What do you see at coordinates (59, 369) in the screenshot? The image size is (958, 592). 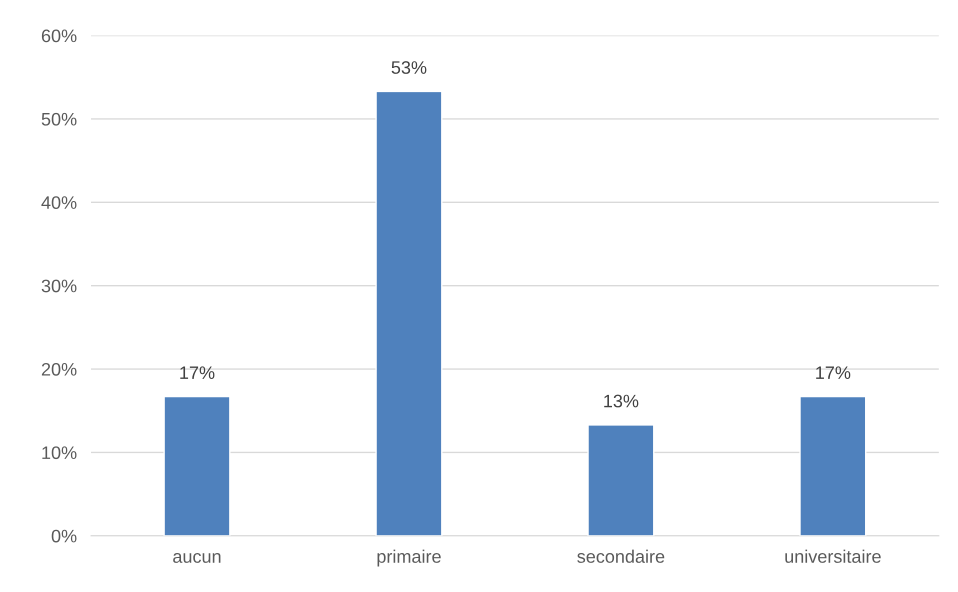 I see `y-tick-label: 20%` at bounding box center [59, 369].